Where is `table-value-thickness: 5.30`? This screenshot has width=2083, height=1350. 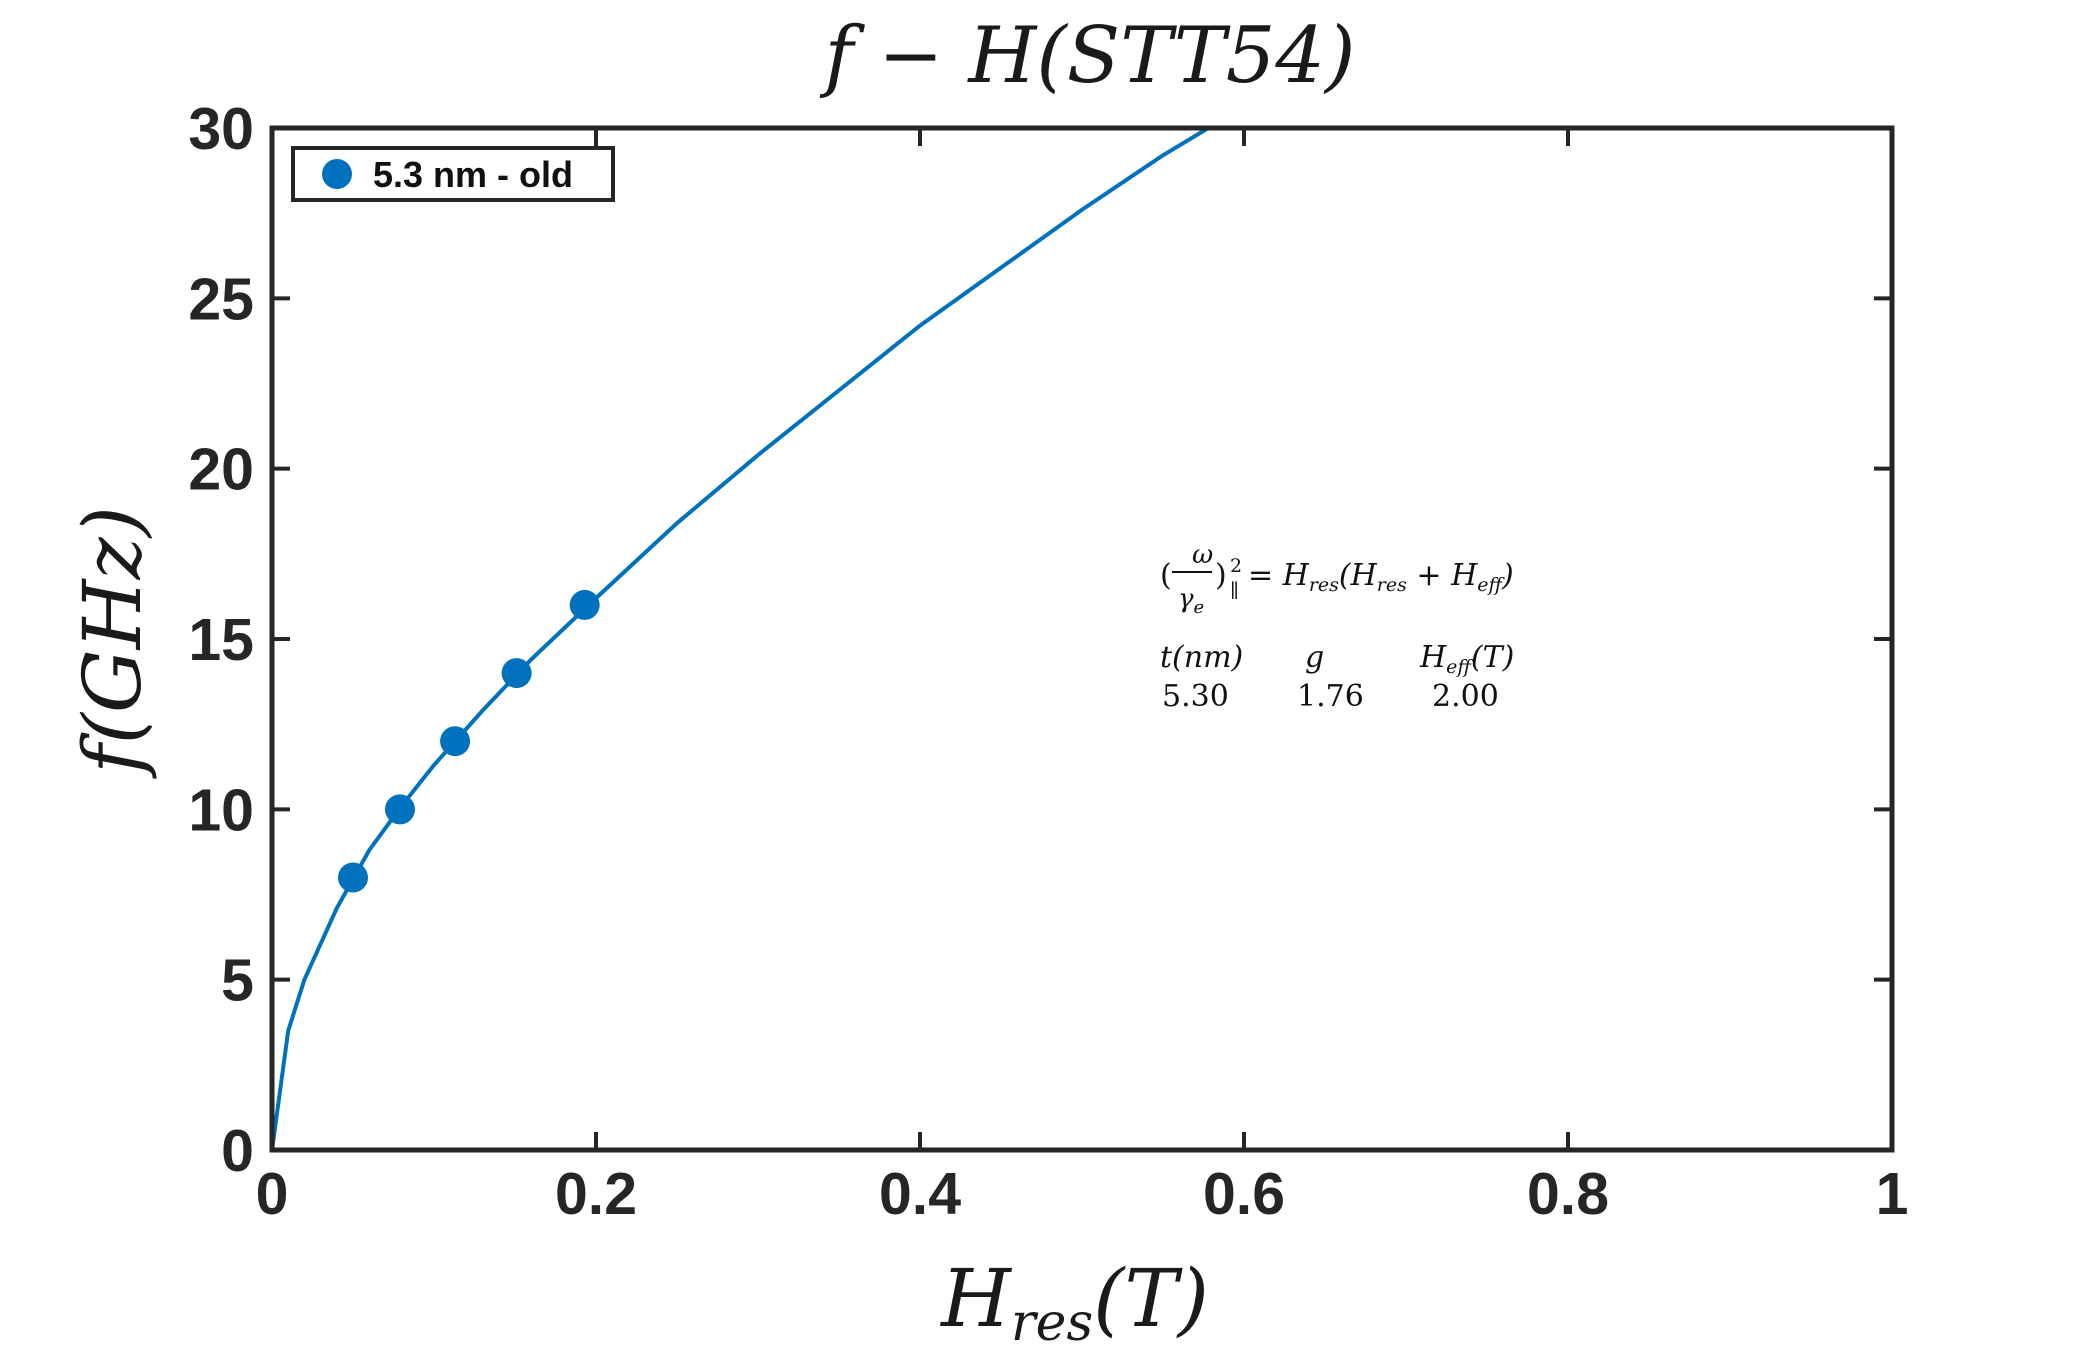 table-value-thickness: 5.30 is located at coordinates (1195, 696).